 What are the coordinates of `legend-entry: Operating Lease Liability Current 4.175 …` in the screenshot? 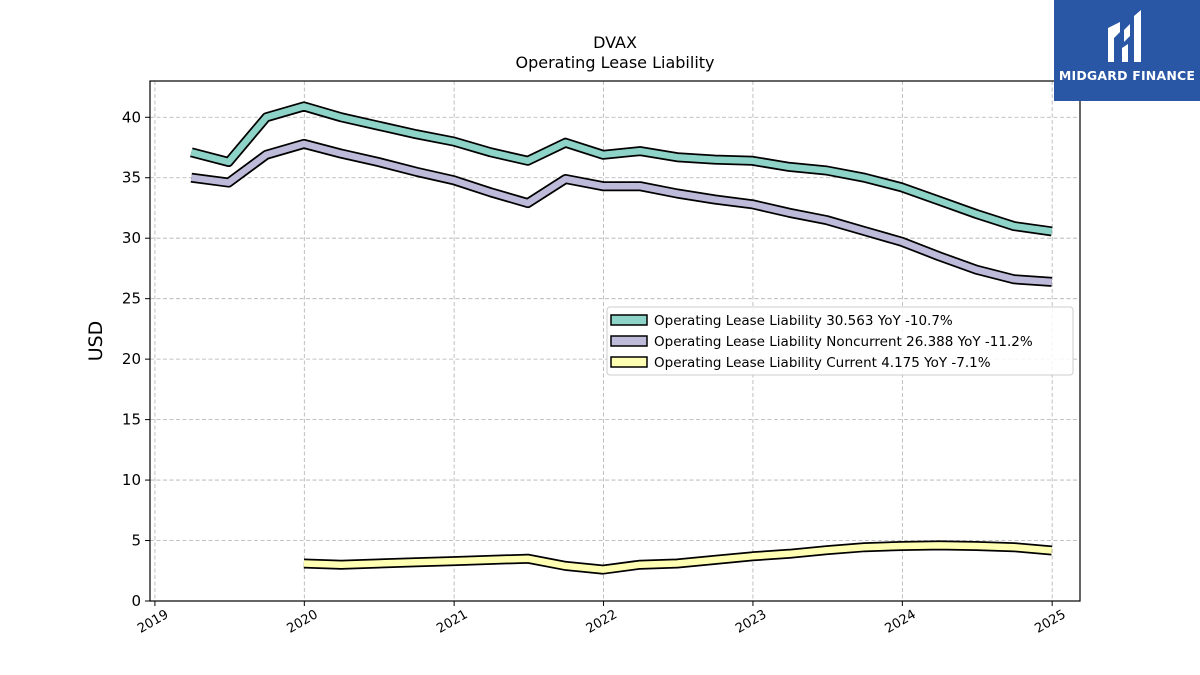 It's located at (822, 363).